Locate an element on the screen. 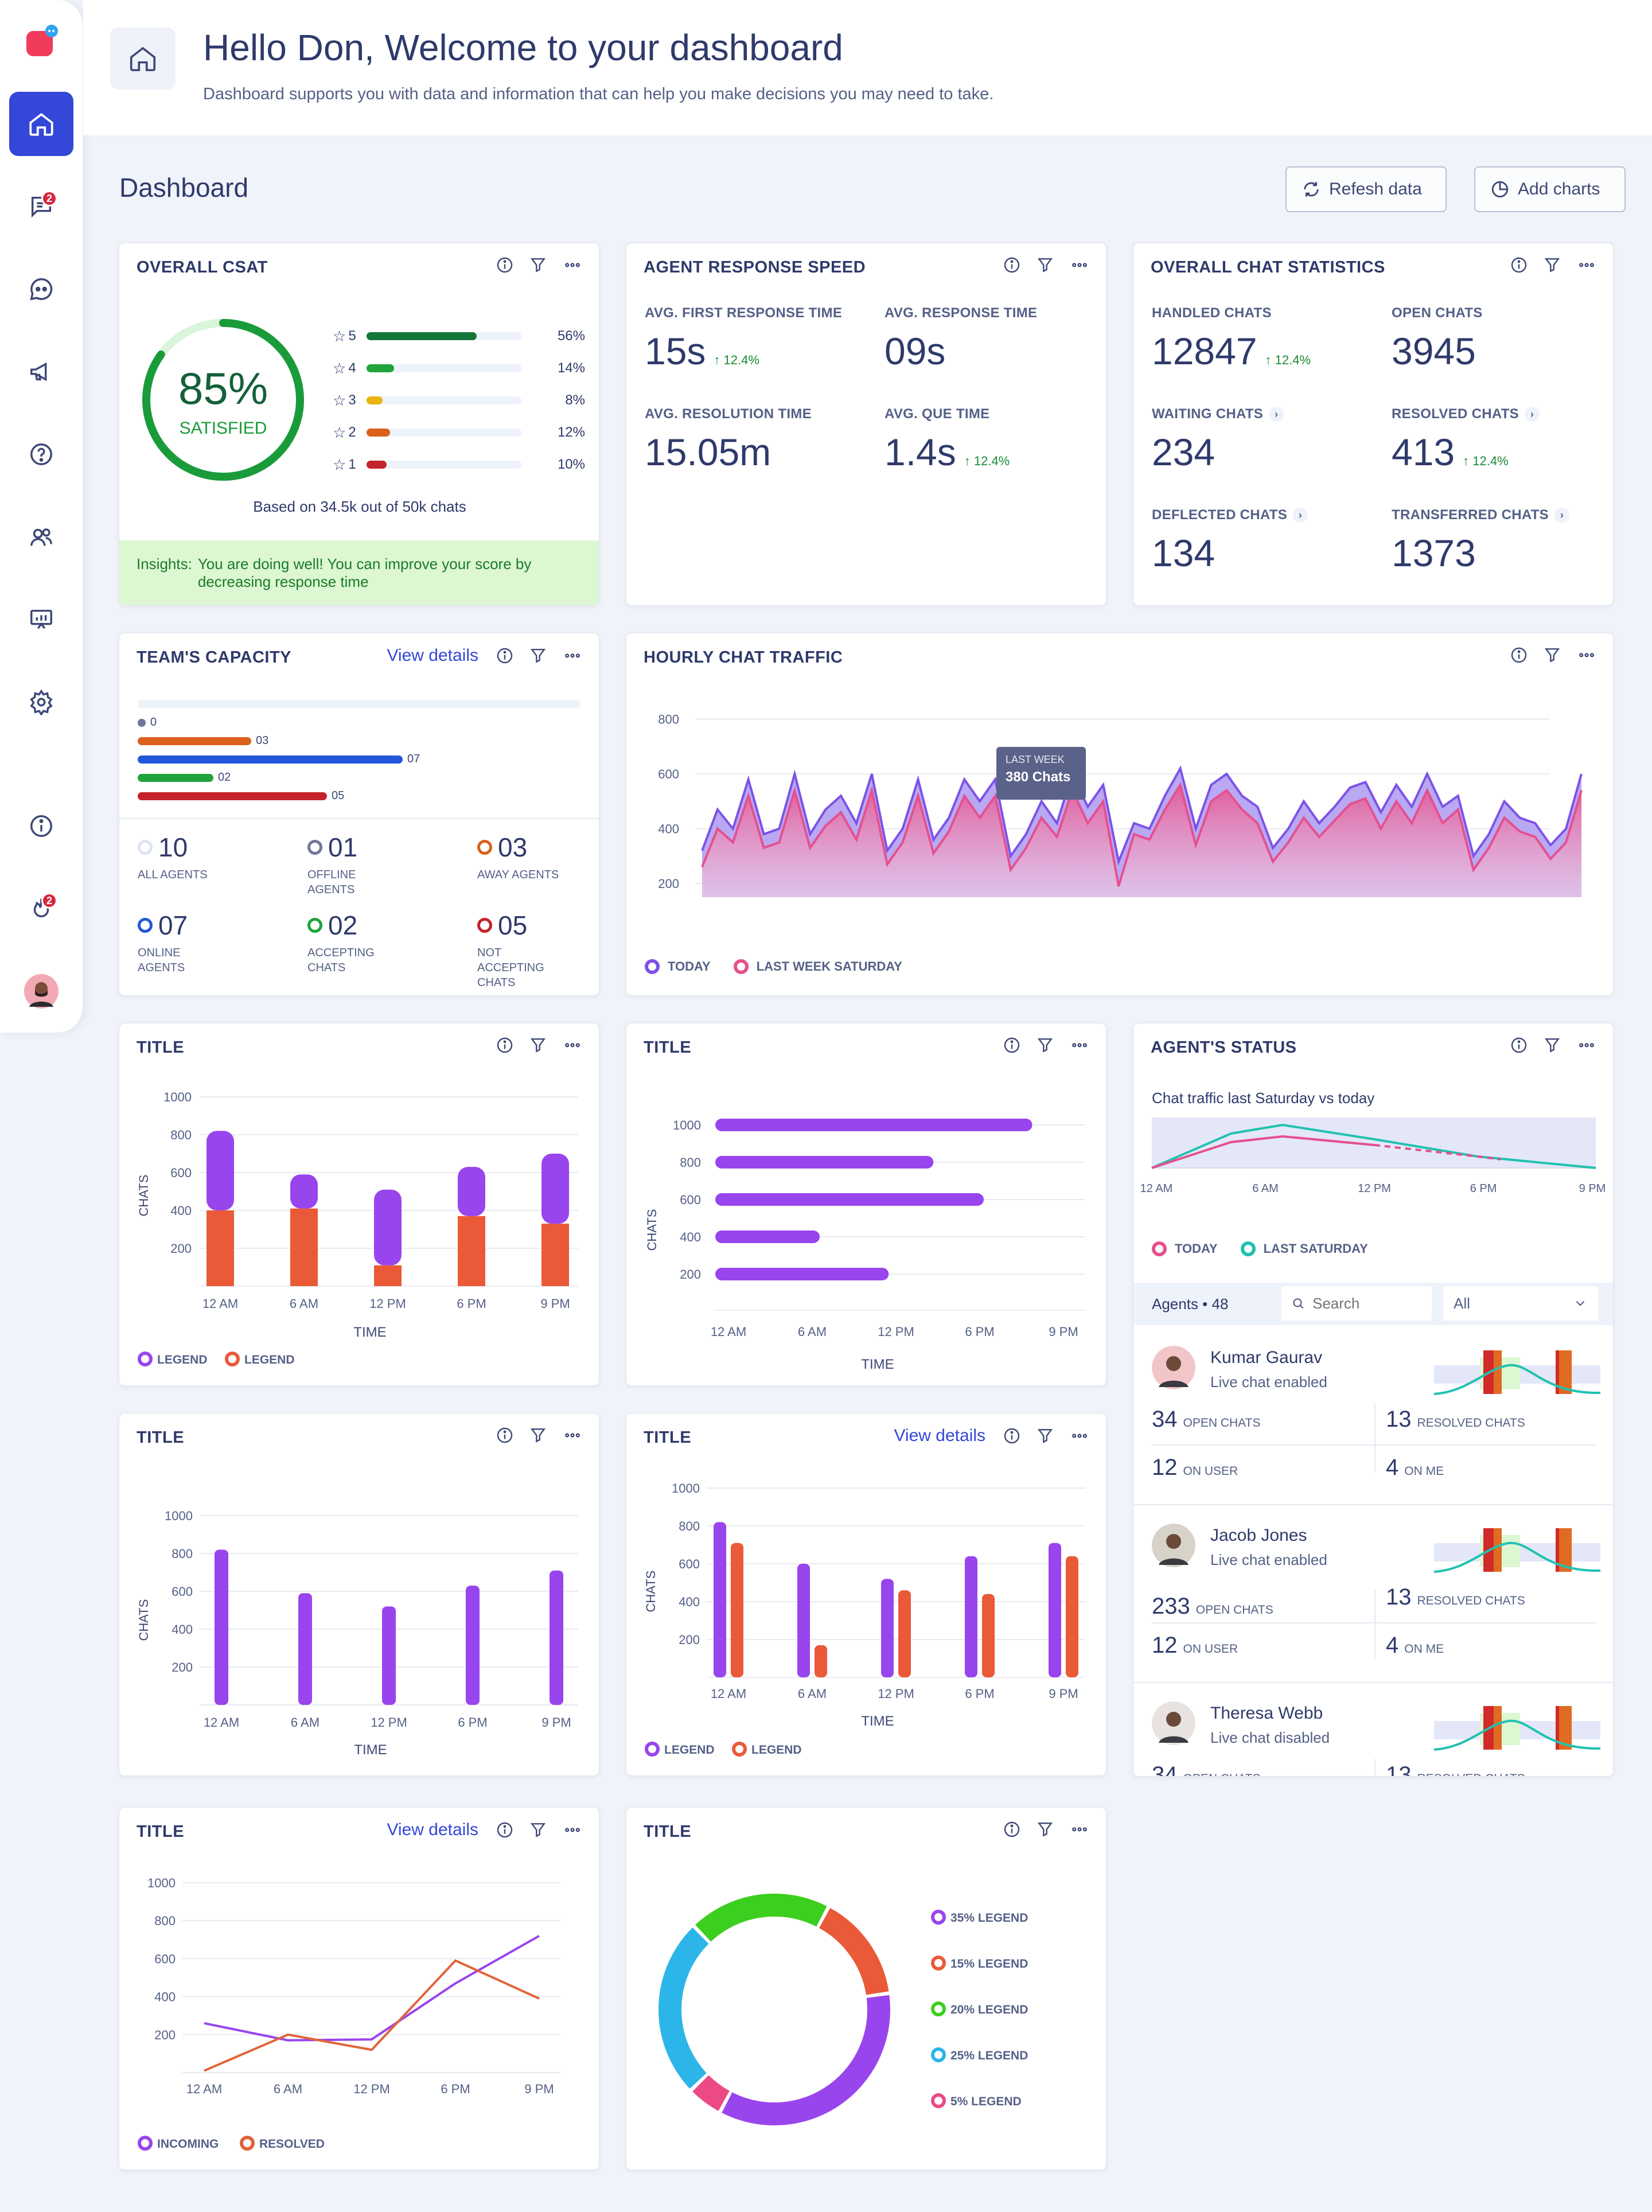 The image size is (1652, 2212). add-charts-button: Add charts is located at coordinates (1550, 189).